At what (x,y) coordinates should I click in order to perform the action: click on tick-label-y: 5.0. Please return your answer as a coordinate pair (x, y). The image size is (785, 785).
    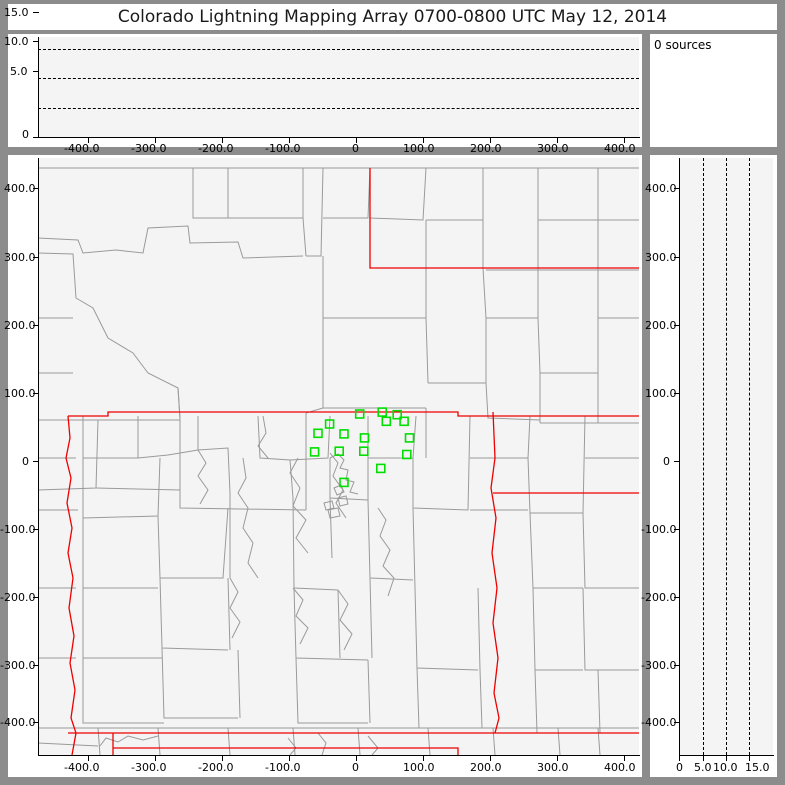
    Looking at the image, I should click on (19, 71).